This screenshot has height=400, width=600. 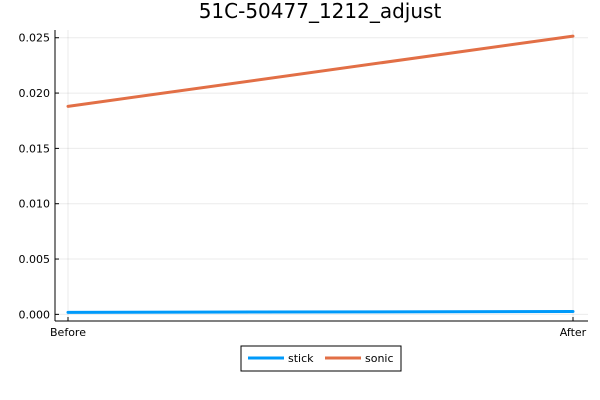 I want to click on y-tick-label: 0.025, so click(x=35, y=38).